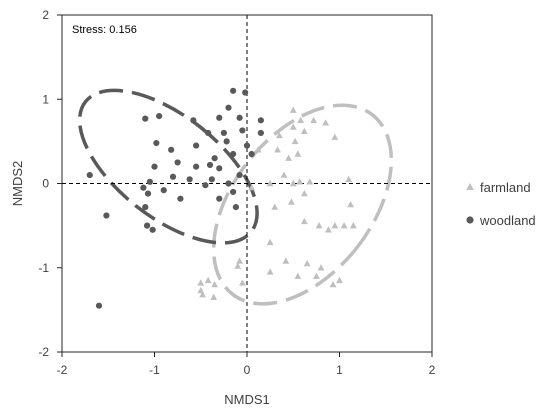 The width and height of the screenshot is (550, 412). Describe the element at coordinates (507, 220) in the screenshot. I see `legend-label-woodland: woodland` at that location.